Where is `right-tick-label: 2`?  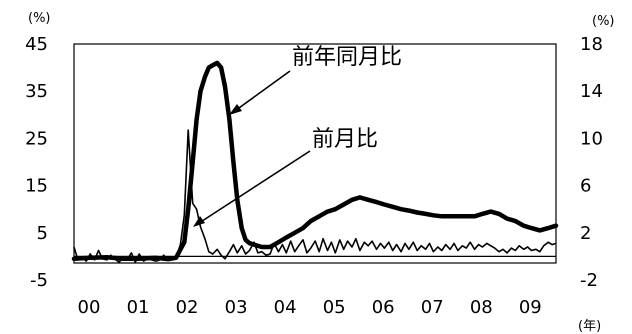 right-tick-label: 2 is located at coordinates (585, 233).